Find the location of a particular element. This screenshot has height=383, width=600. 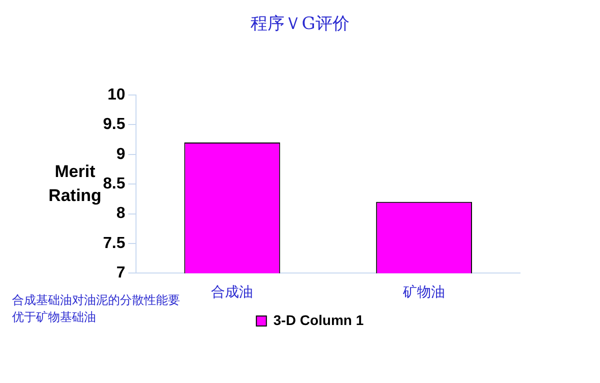

x-tick-label: 矿物油 is located at coordinates (424, 291).